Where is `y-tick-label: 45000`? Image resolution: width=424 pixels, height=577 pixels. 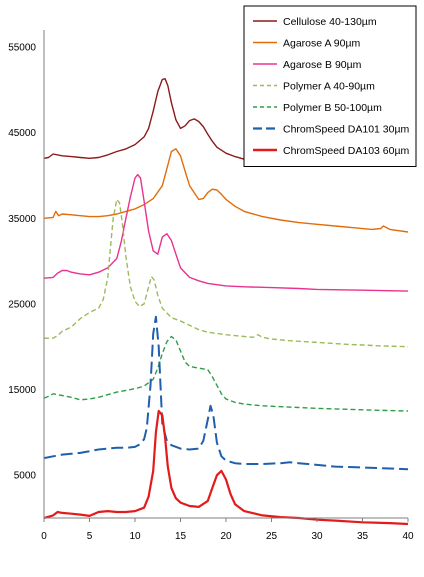 y-tick-label: 45000 is located at coordinates (22, 133).